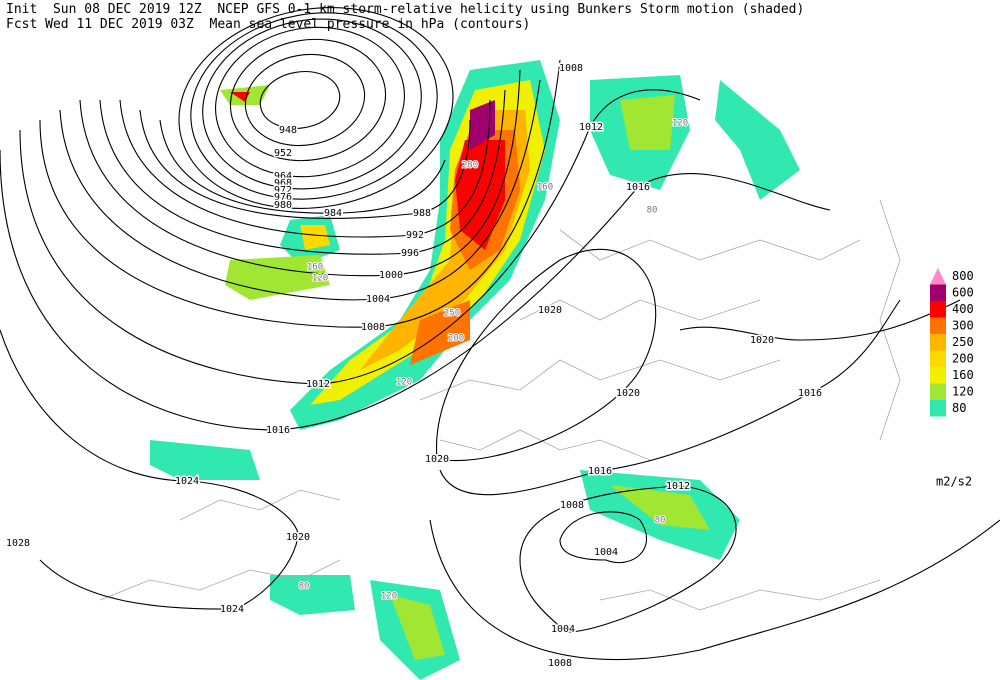  I want to click on shade-label: 280, so click(470, 166).